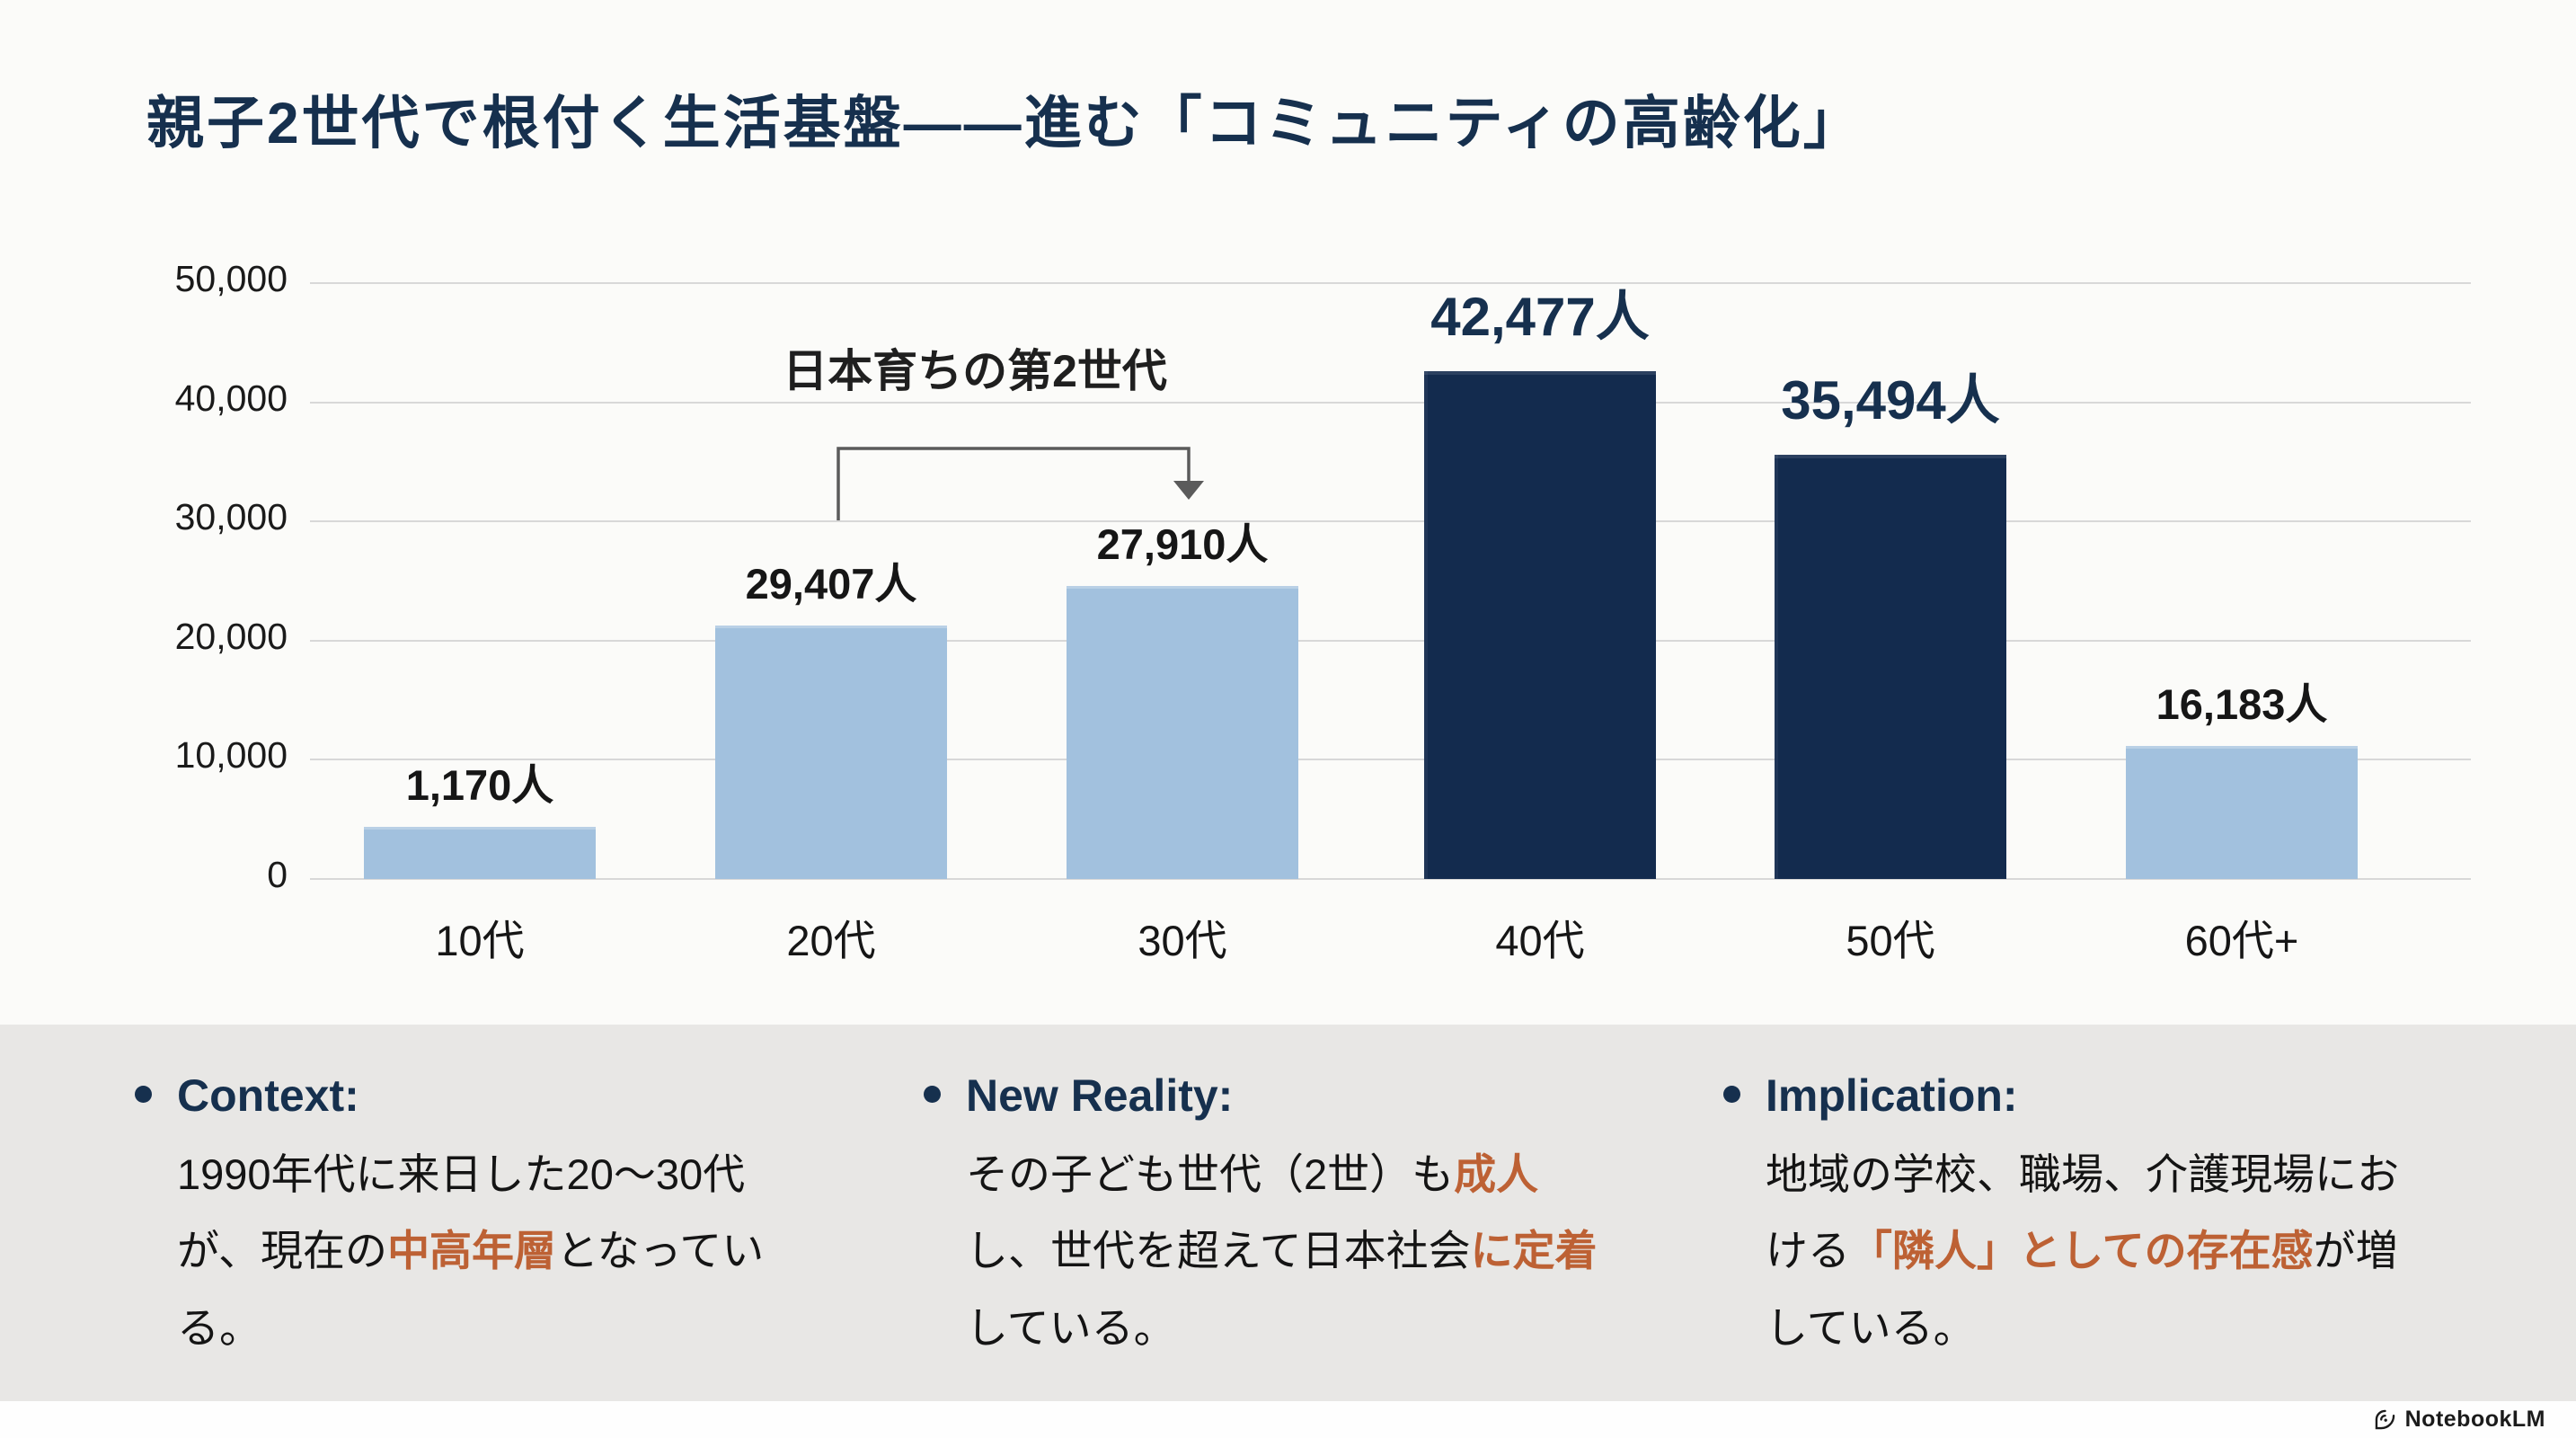  Describe the element at coordinates (2242, 703) in the screenshot. I see `bar-value-label: 16,183人` at that location.